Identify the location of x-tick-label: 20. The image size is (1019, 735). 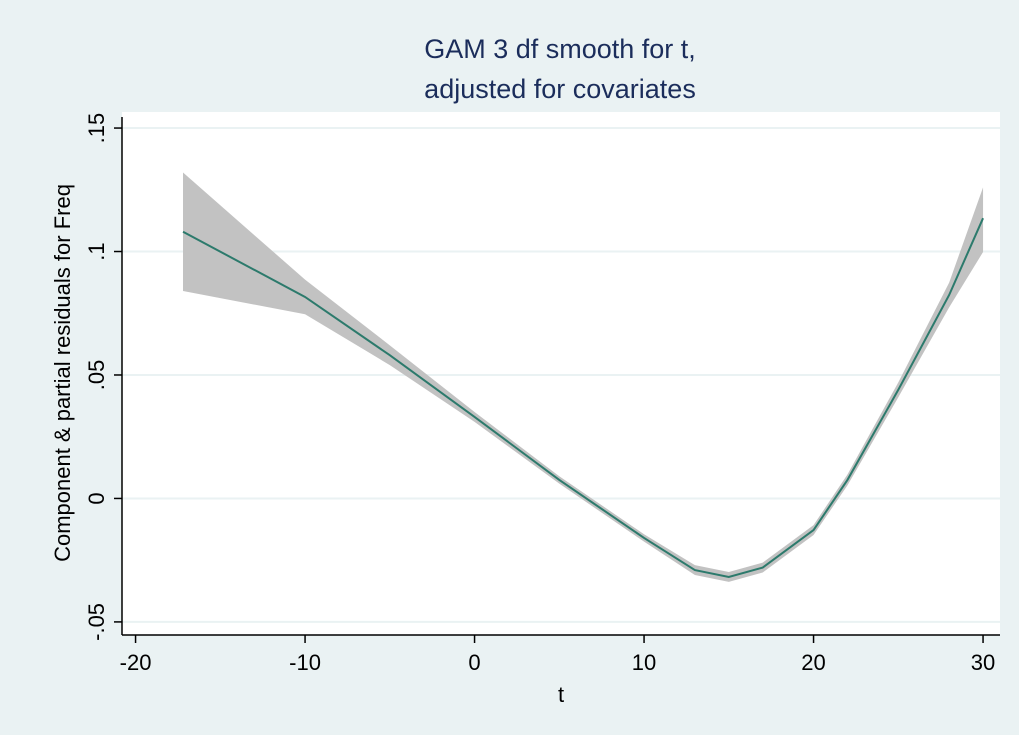
(813, 662).